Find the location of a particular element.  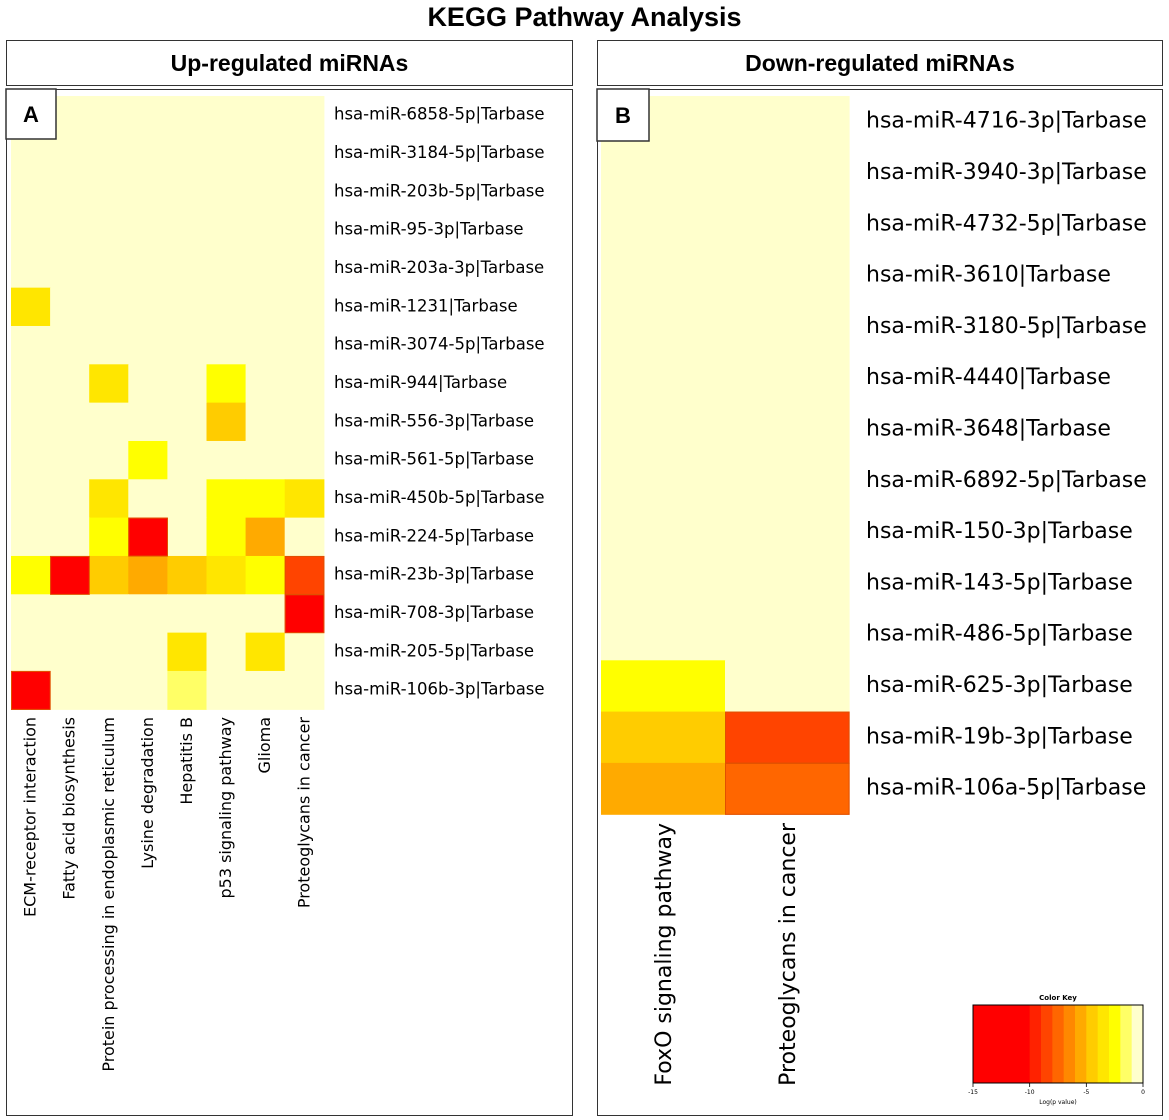

heatmap-down-cells is located at coordinates (725, 455).